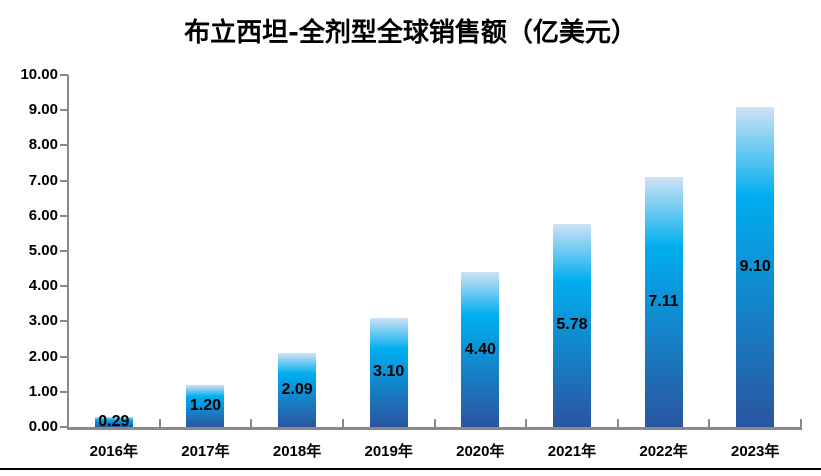  I want to click on y-axis-tick-label: 0.00, so click(43, 426).